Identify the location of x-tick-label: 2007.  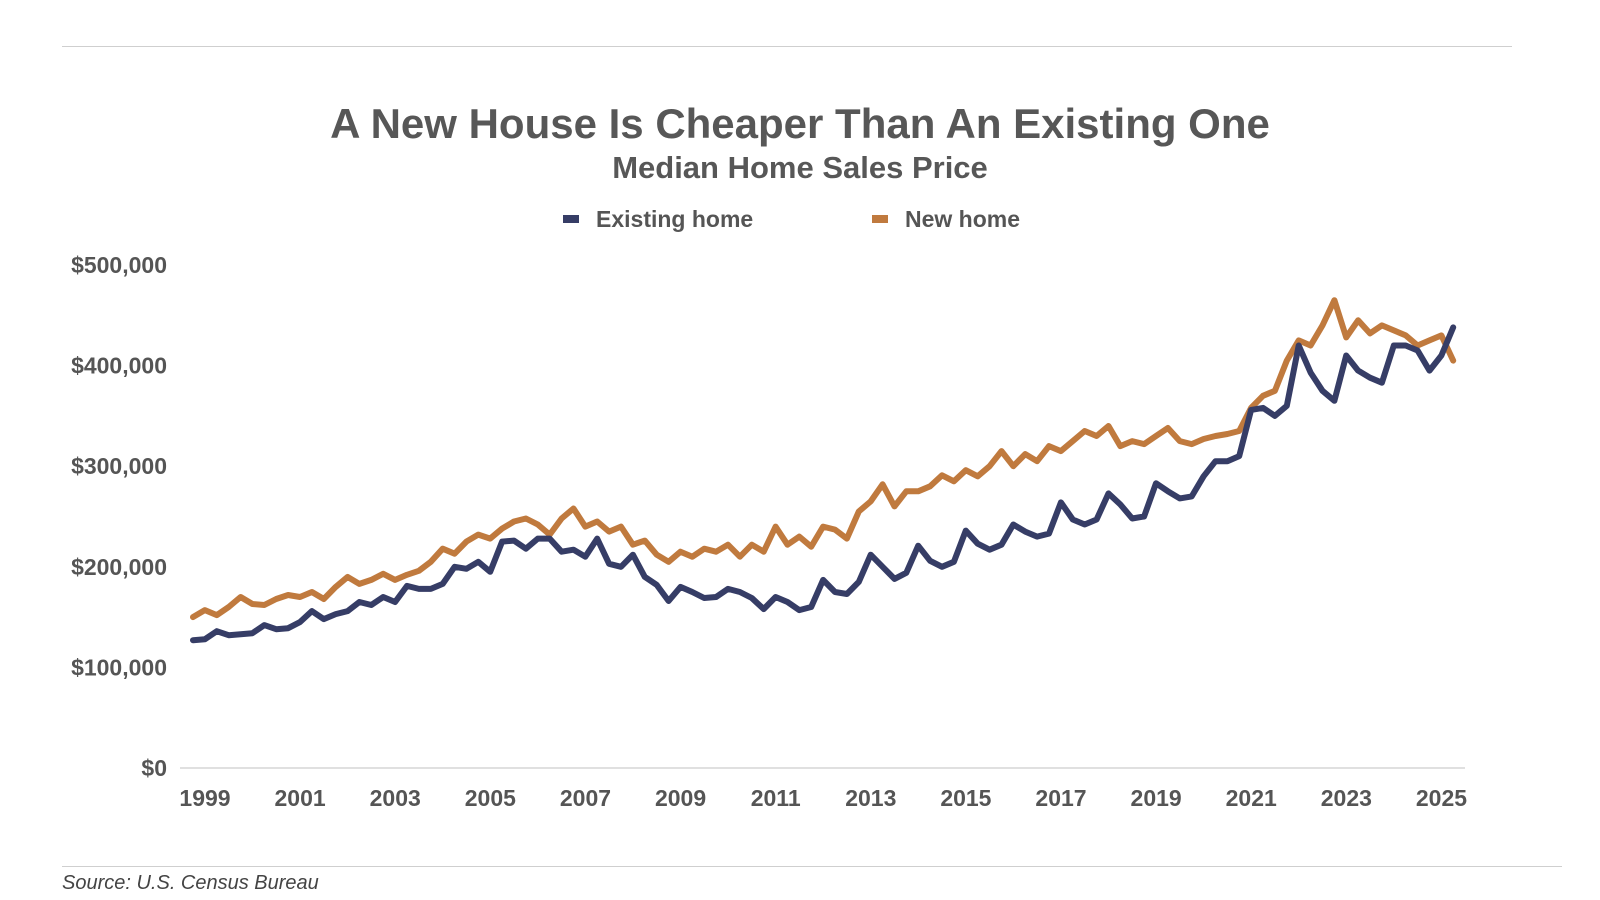
(585, 798).